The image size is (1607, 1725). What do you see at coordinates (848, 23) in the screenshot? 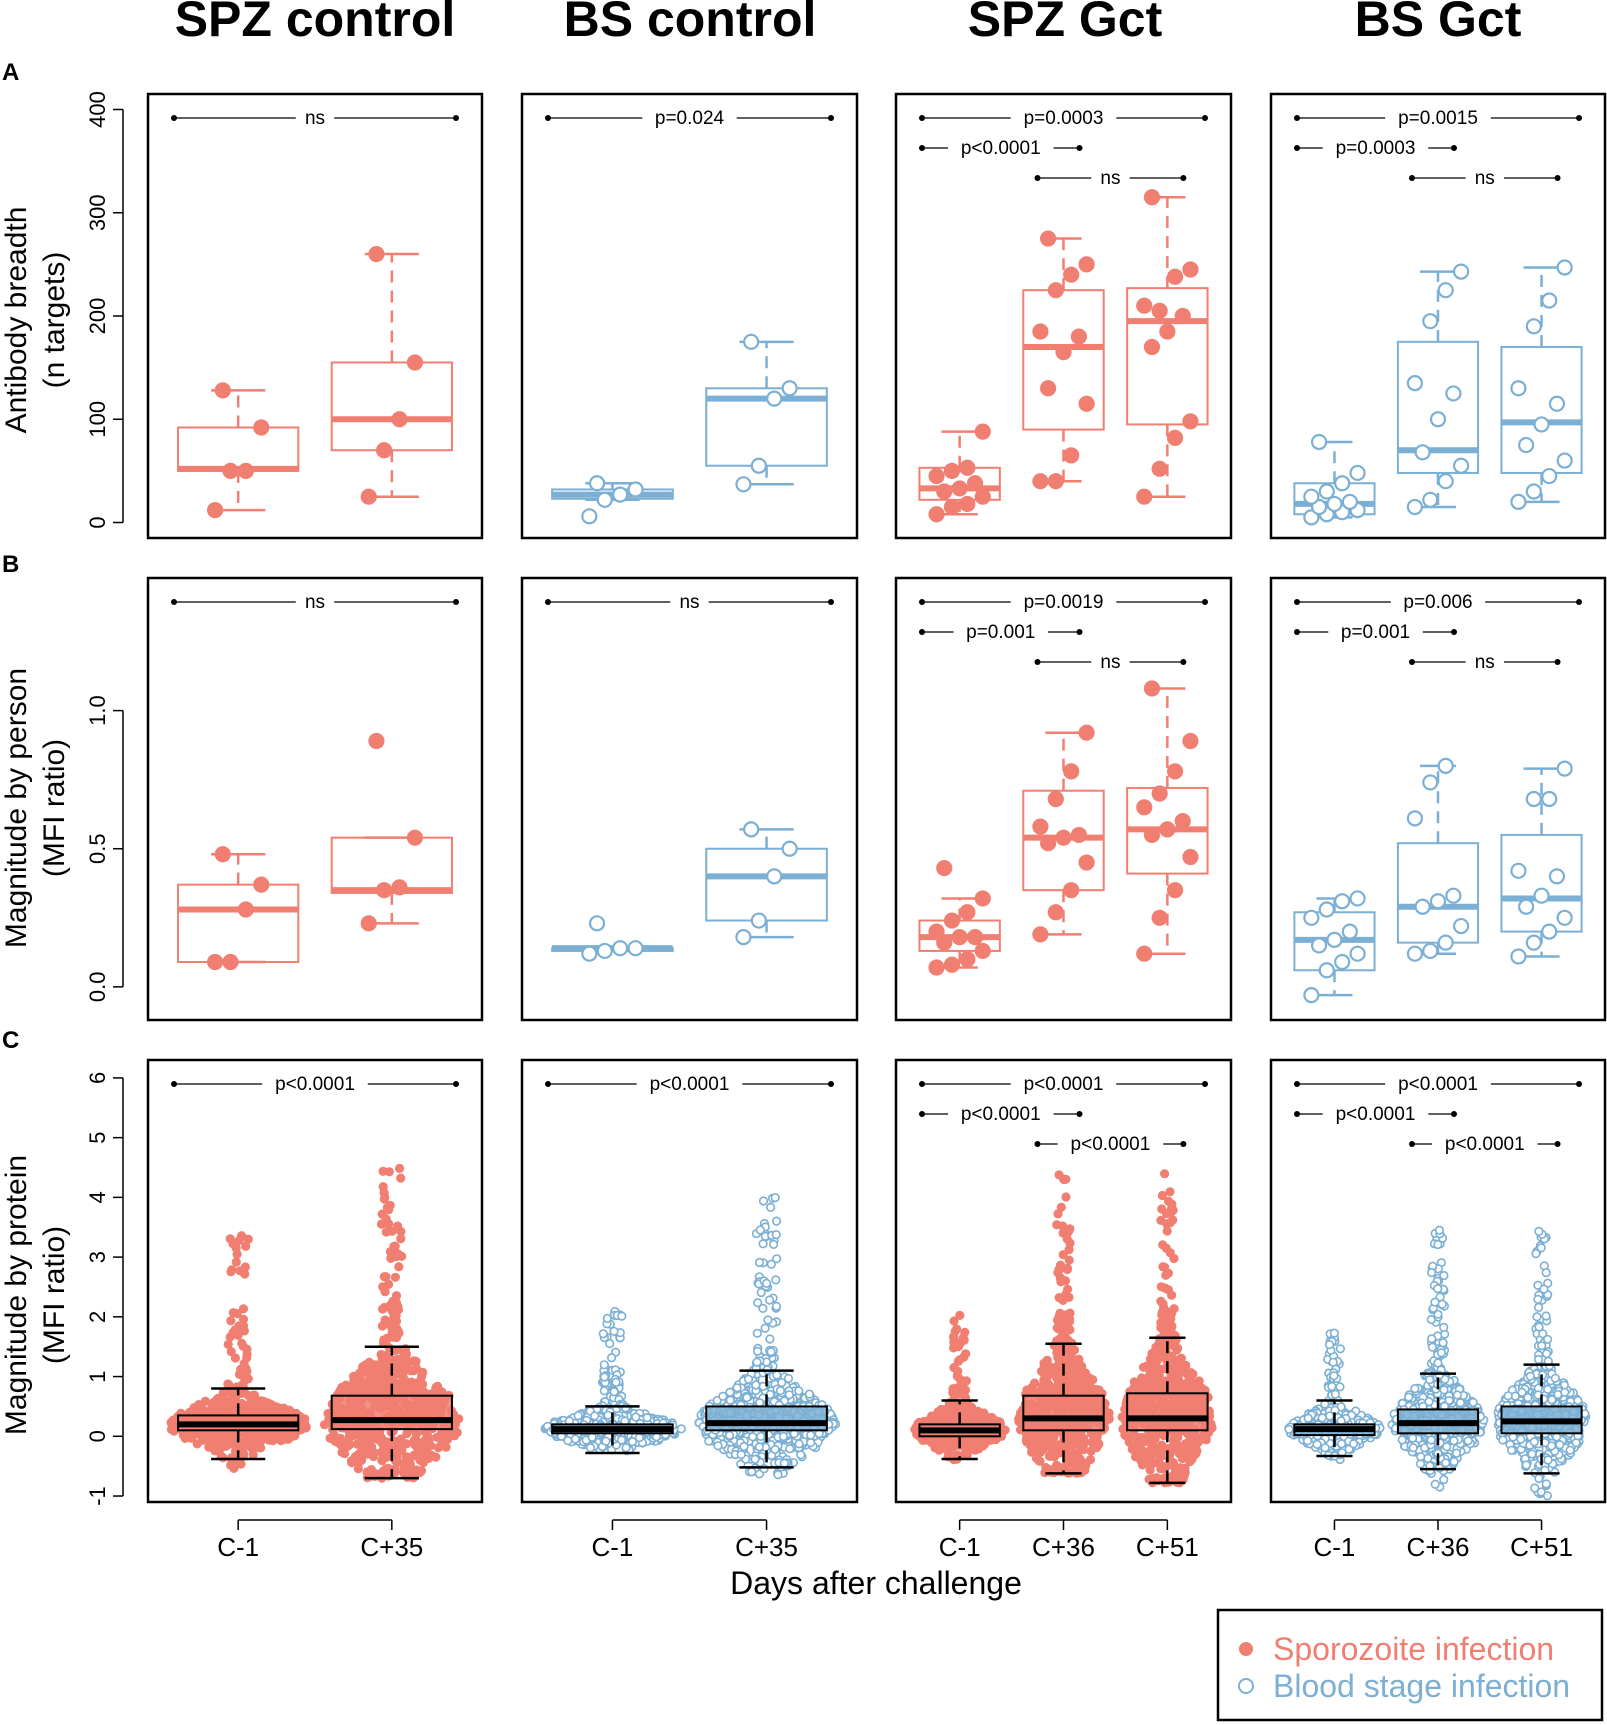
I see `column-titles: SPZ control BS control SPZ Gct BS Gct` at bounding box center [848, 23].